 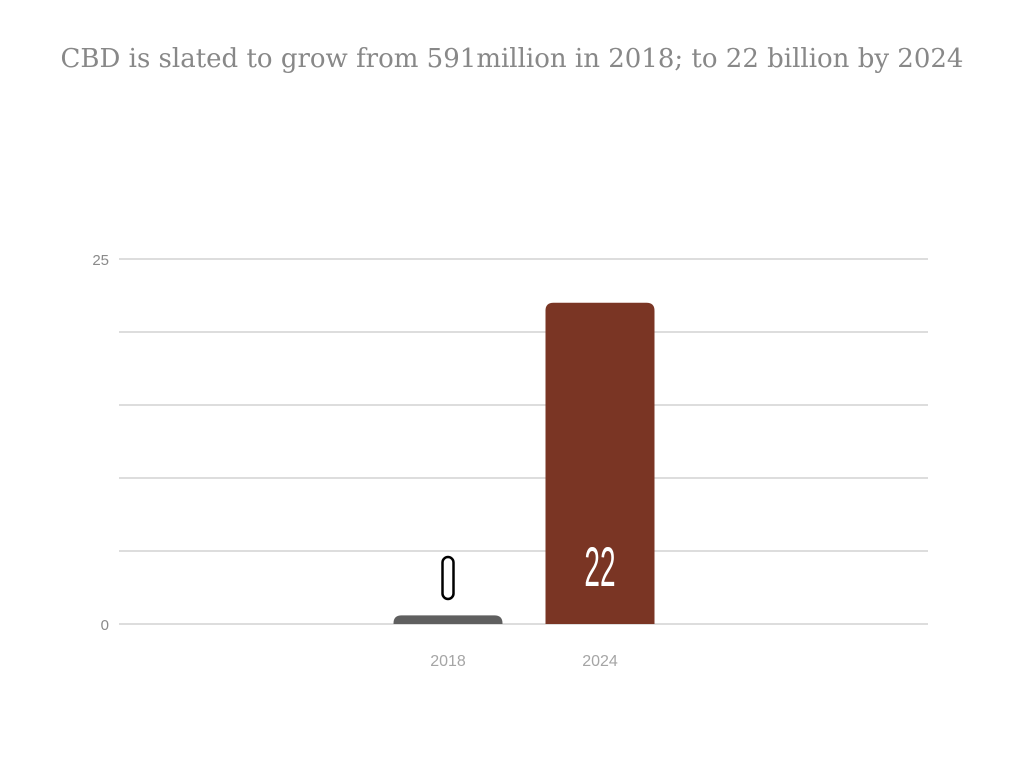 What do you see at coordinates (600, 463) in the screenshot?
I see `bar-2024` at bounding box center [600, 463].